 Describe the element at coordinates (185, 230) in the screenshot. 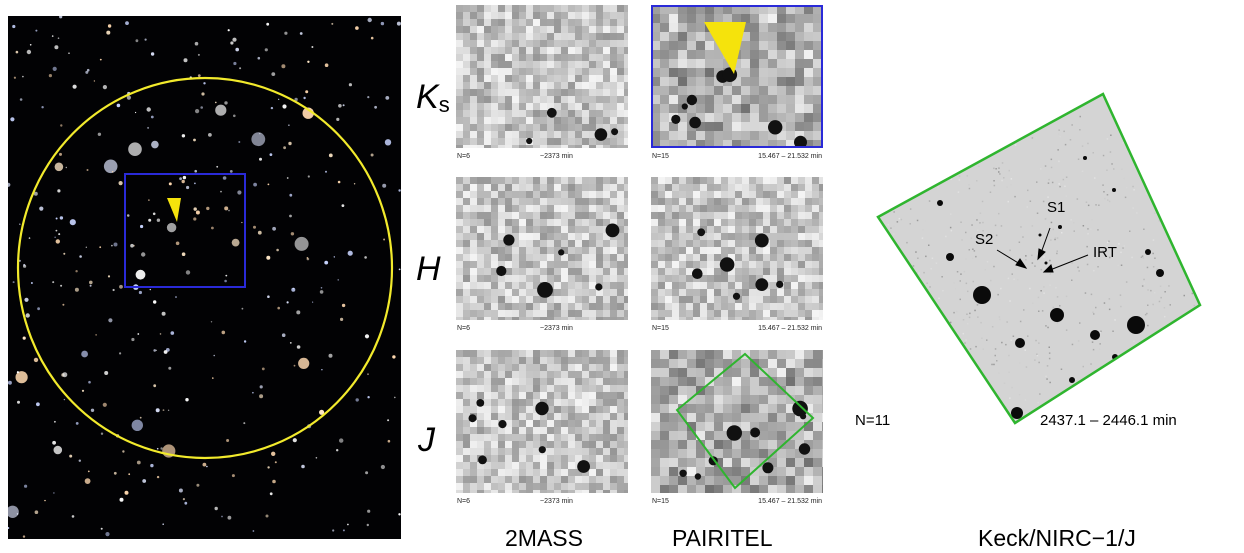

I see `blue-zoom-box` at that location.